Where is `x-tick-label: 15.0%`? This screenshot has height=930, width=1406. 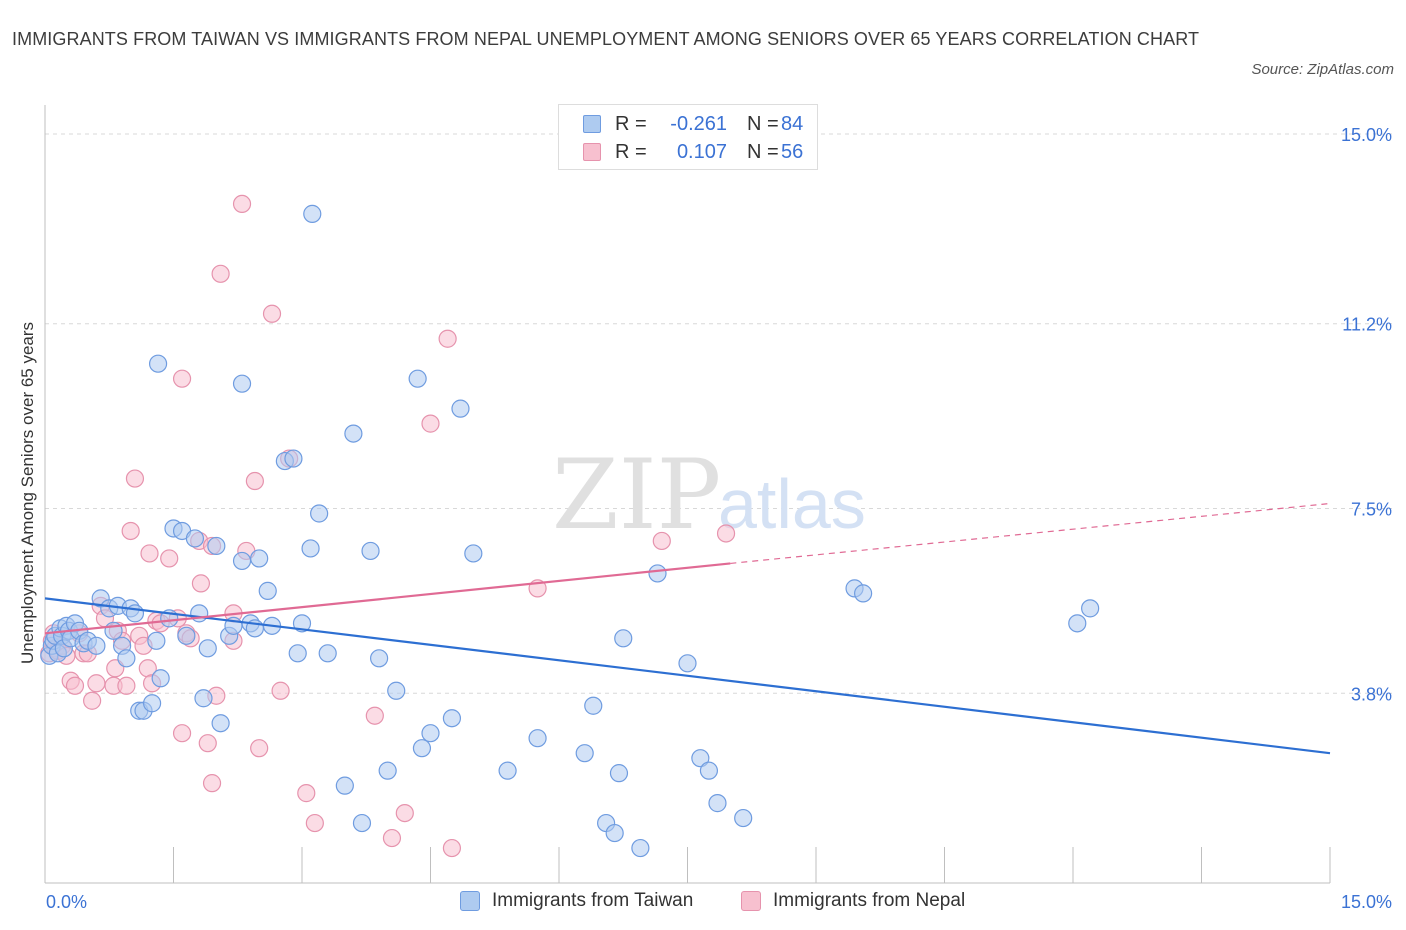
x-tick-label: 15.0% is located at coordinates (1366, 902).